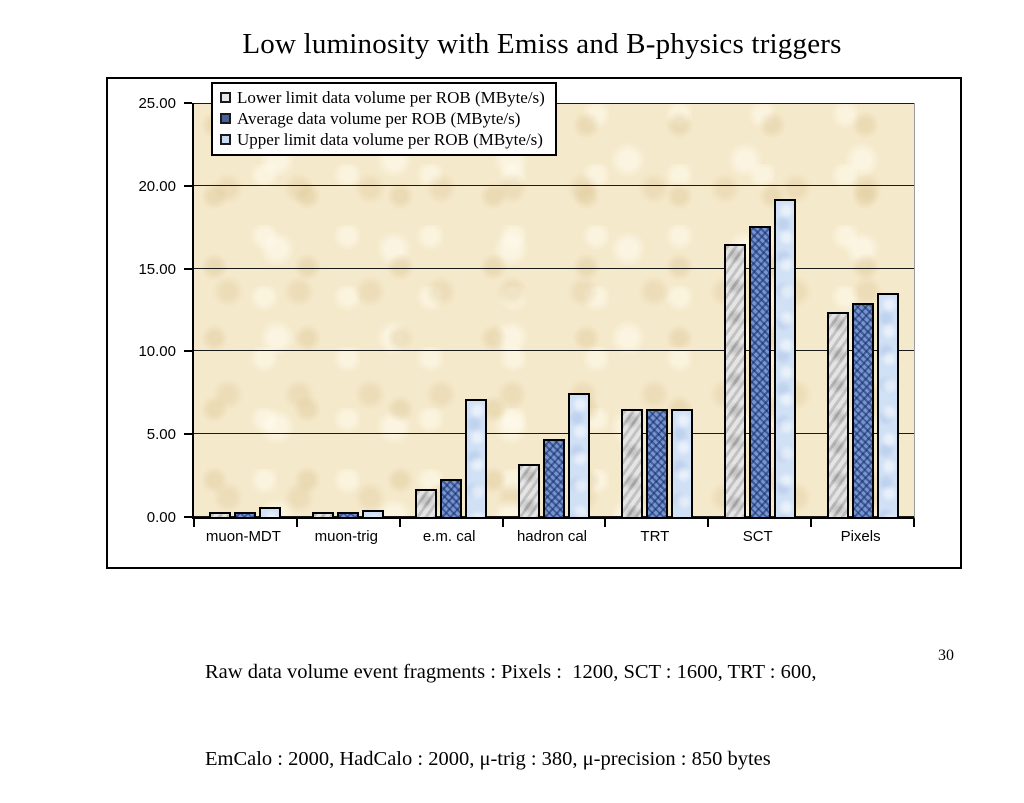  What do you see at coordinates (655, 536) in the screenshot?
I see `x-axis-label: TRT` at bounding box center [655, 536].